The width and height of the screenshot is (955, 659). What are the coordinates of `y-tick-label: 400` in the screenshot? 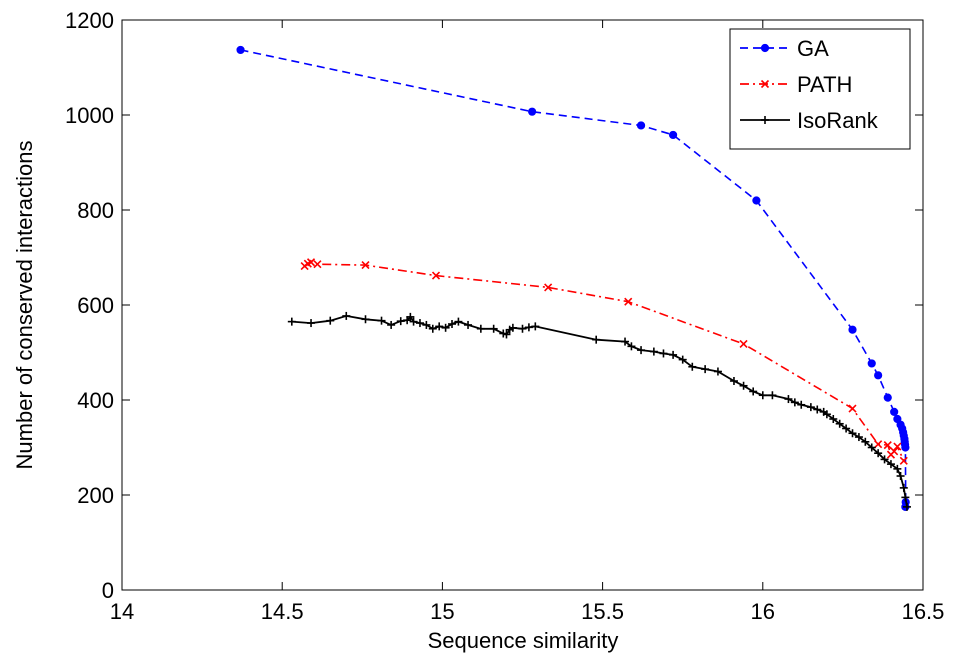 It's located at (95, 400).